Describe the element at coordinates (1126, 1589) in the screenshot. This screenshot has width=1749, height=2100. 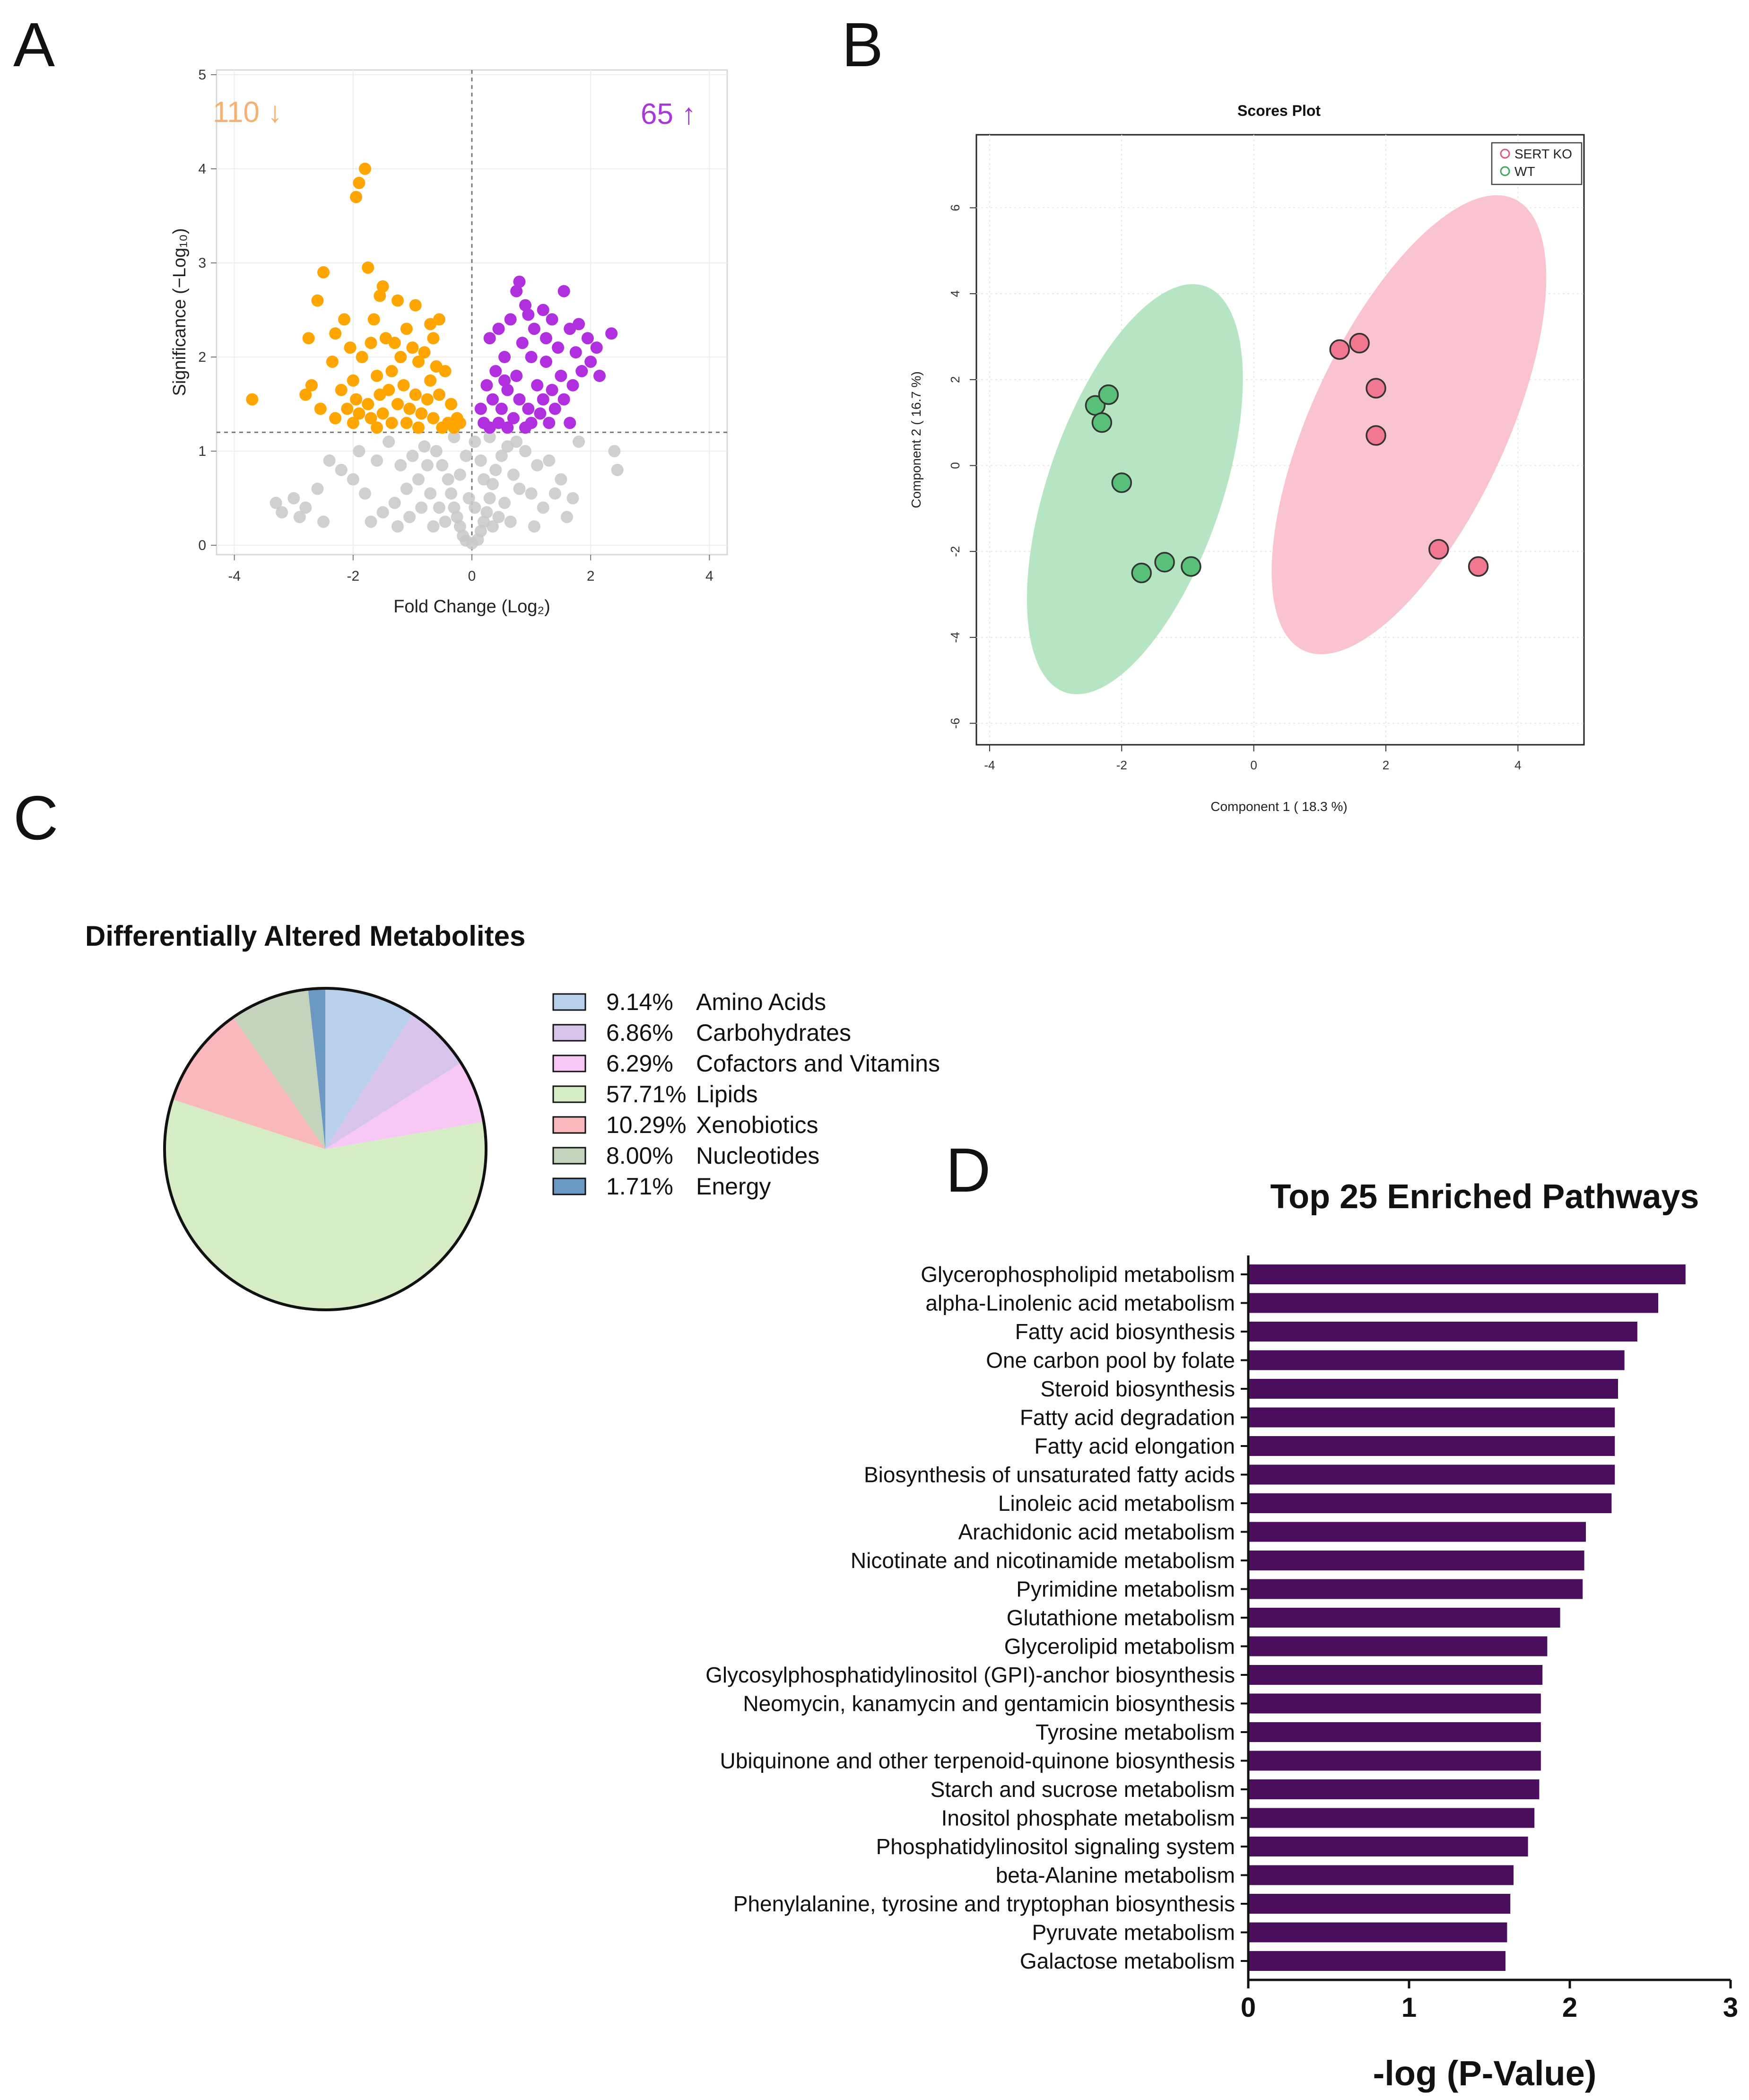
I see `pathway-category-label: Pyrimidine metabolism` at that location.